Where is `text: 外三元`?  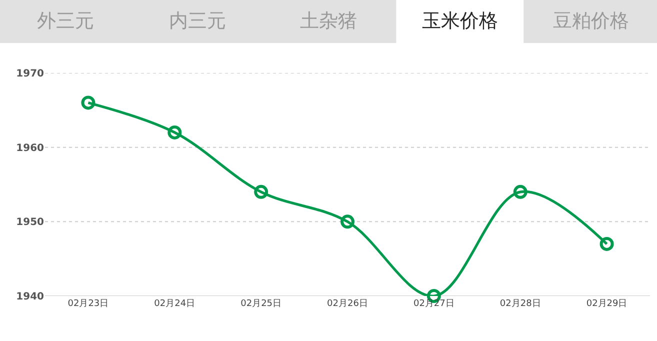 text: 外三元 is located at coordinates (65, 21).